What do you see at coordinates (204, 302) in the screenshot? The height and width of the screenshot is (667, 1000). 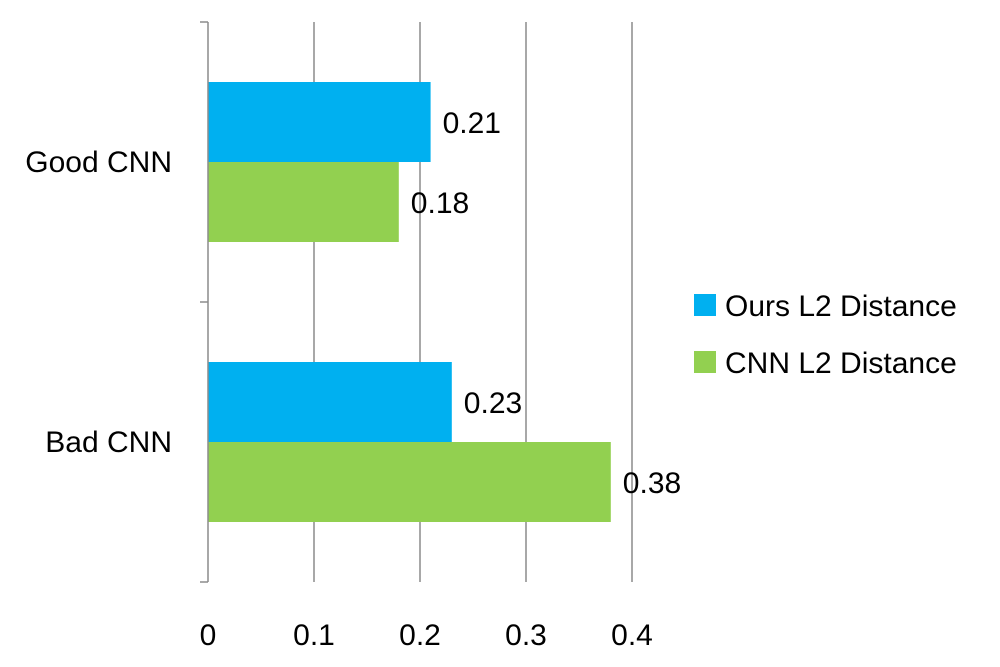 I see `axes` at bounding box center [204, 302].